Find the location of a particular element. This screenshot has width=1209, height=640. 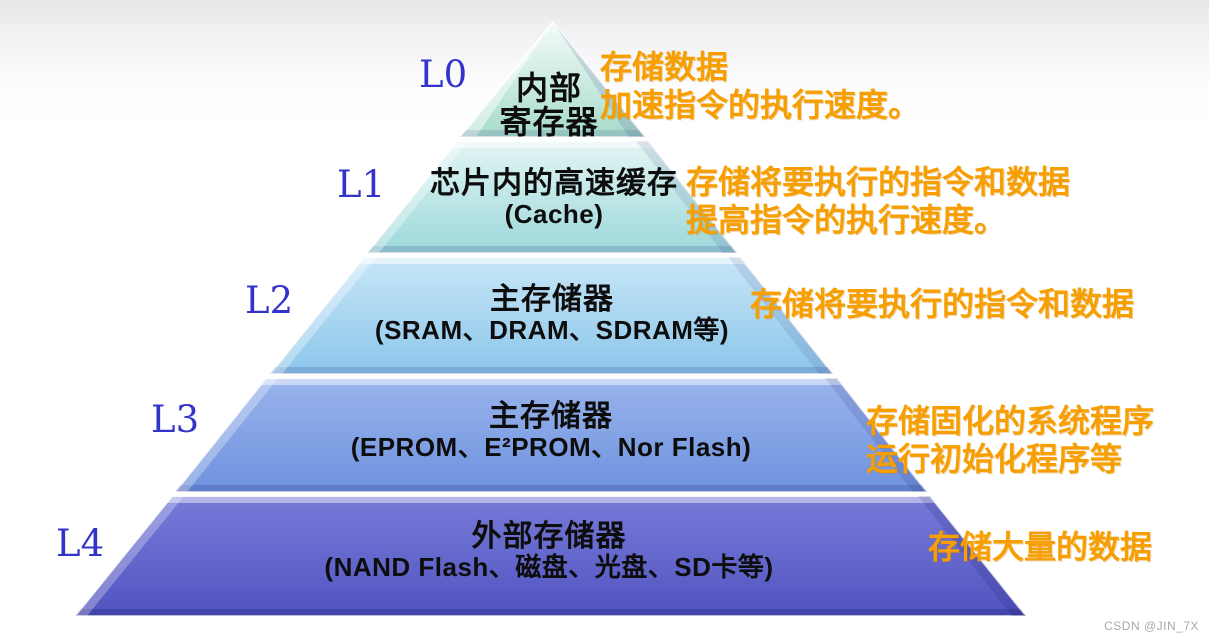

level-label-l2: L2 is located at coordinates (269, 300).